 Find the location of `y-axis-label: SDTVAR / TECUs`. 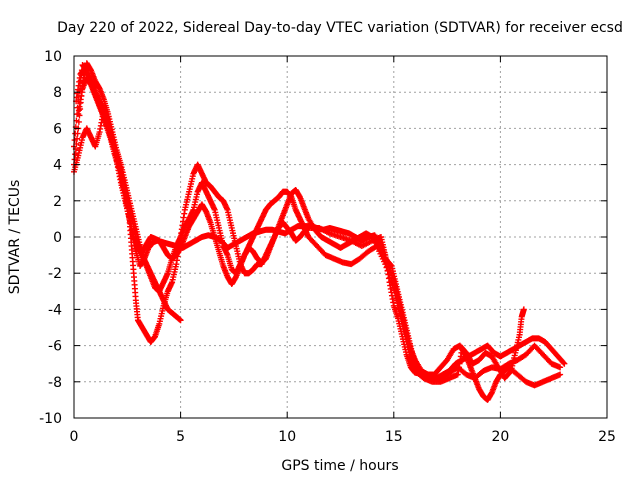

y-axis-label: SDTVAR / TECUs is located at coordinates (15, 237).